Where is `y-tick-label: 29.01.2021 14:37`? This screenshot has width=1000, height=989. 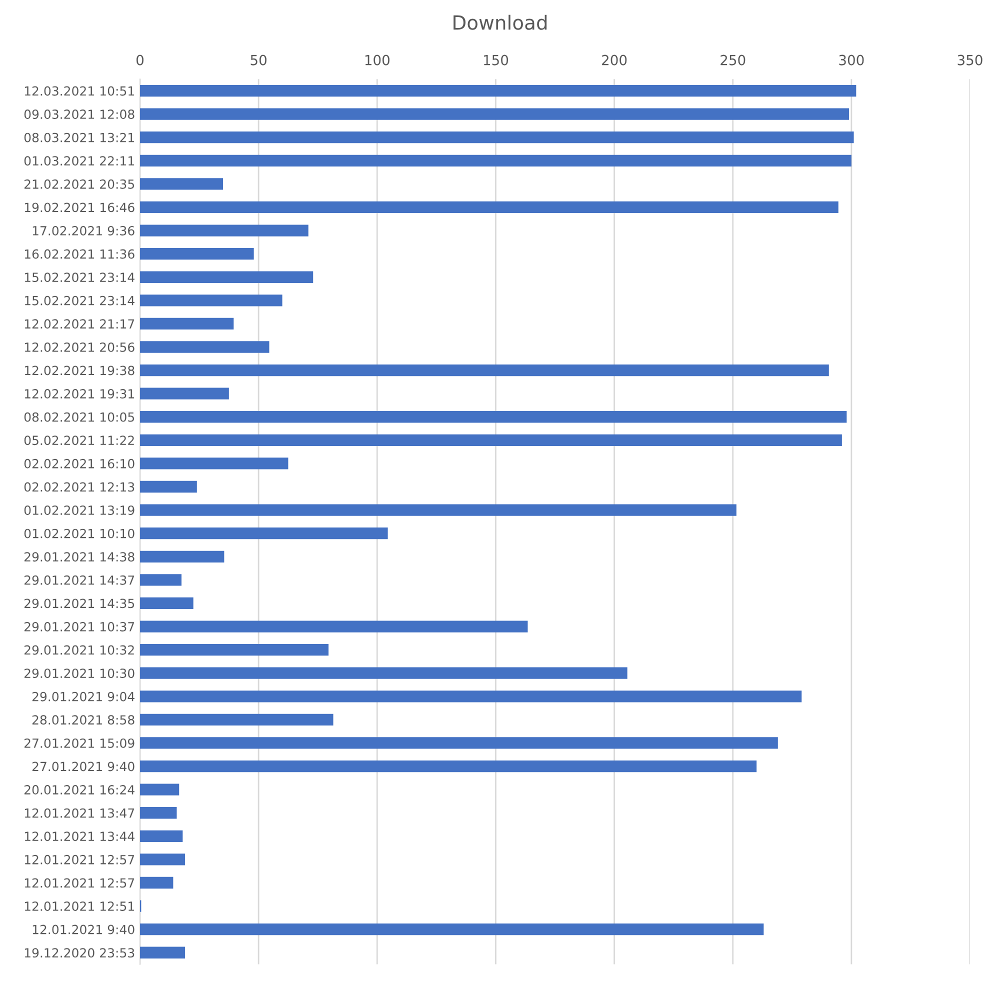 y-tick-label: 29.01.2021 14:37 is located at coordinates (79, 580).